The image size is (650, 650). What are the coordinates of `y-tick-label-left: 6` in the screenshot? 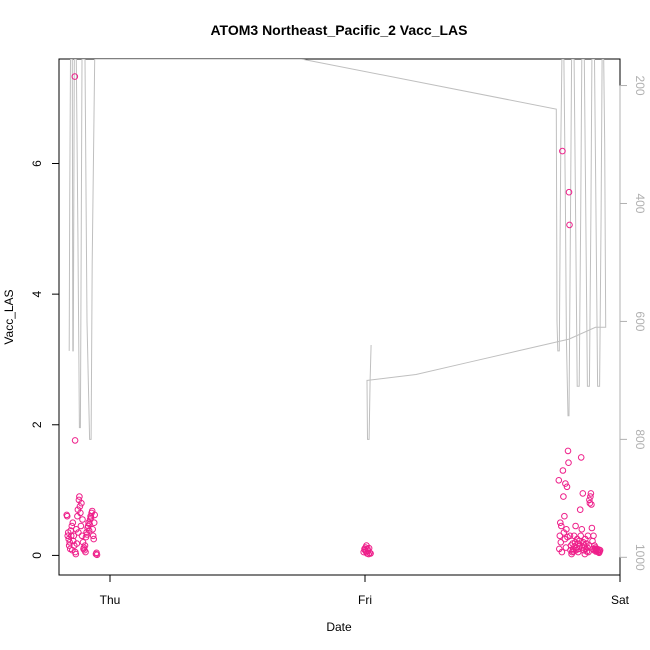 It's located at (37, 163).